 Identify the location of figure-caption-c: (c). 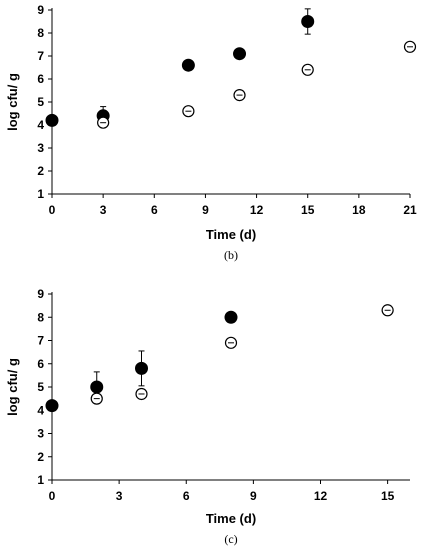
(230, 539).